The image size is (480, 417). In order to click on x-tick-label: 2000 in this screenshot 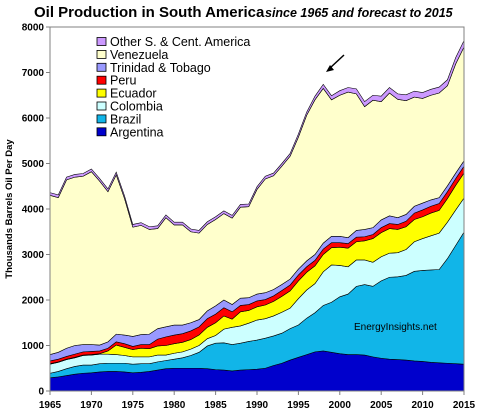, I will do `click(340, 405)`.